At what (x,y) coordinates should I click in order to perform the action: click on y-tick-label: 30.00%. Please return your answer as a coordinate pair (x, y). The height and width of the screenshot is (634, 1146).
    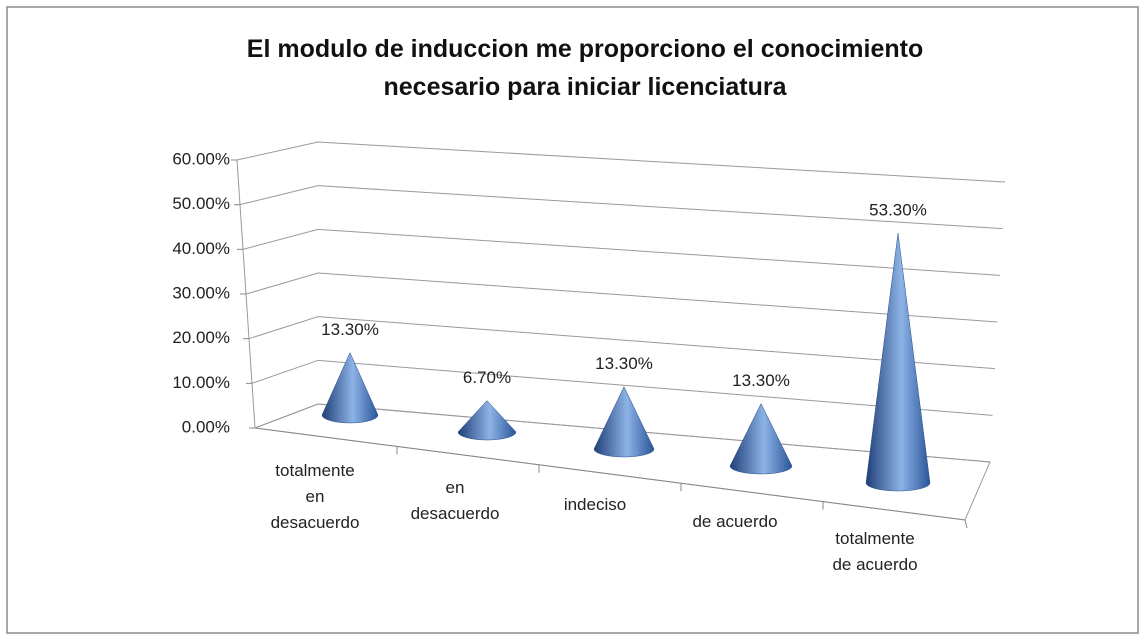
    Looking at the image, I should click on (201, 292).